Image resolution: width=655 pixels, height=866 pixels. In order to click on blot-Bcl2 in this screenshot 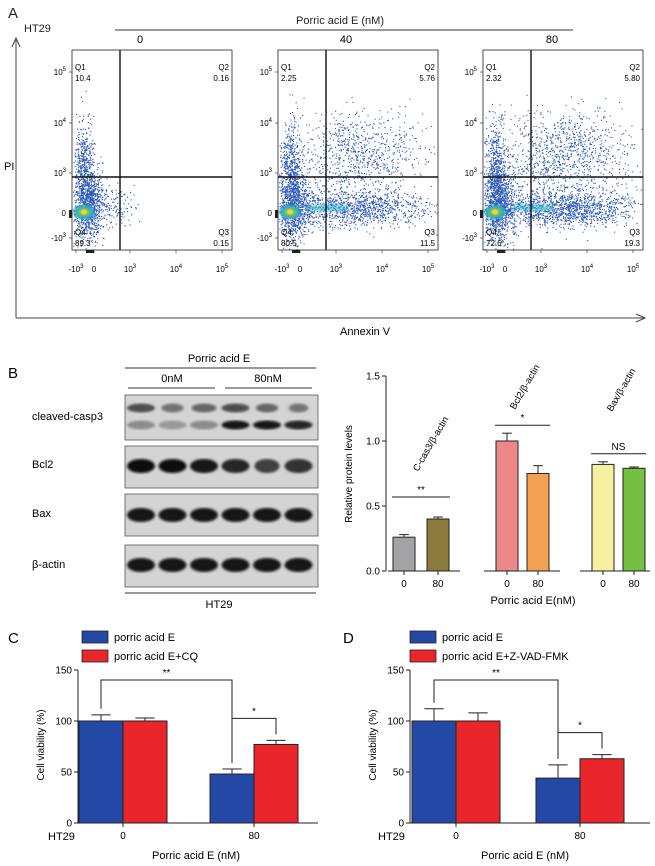, I will do `click(221, 467)`.